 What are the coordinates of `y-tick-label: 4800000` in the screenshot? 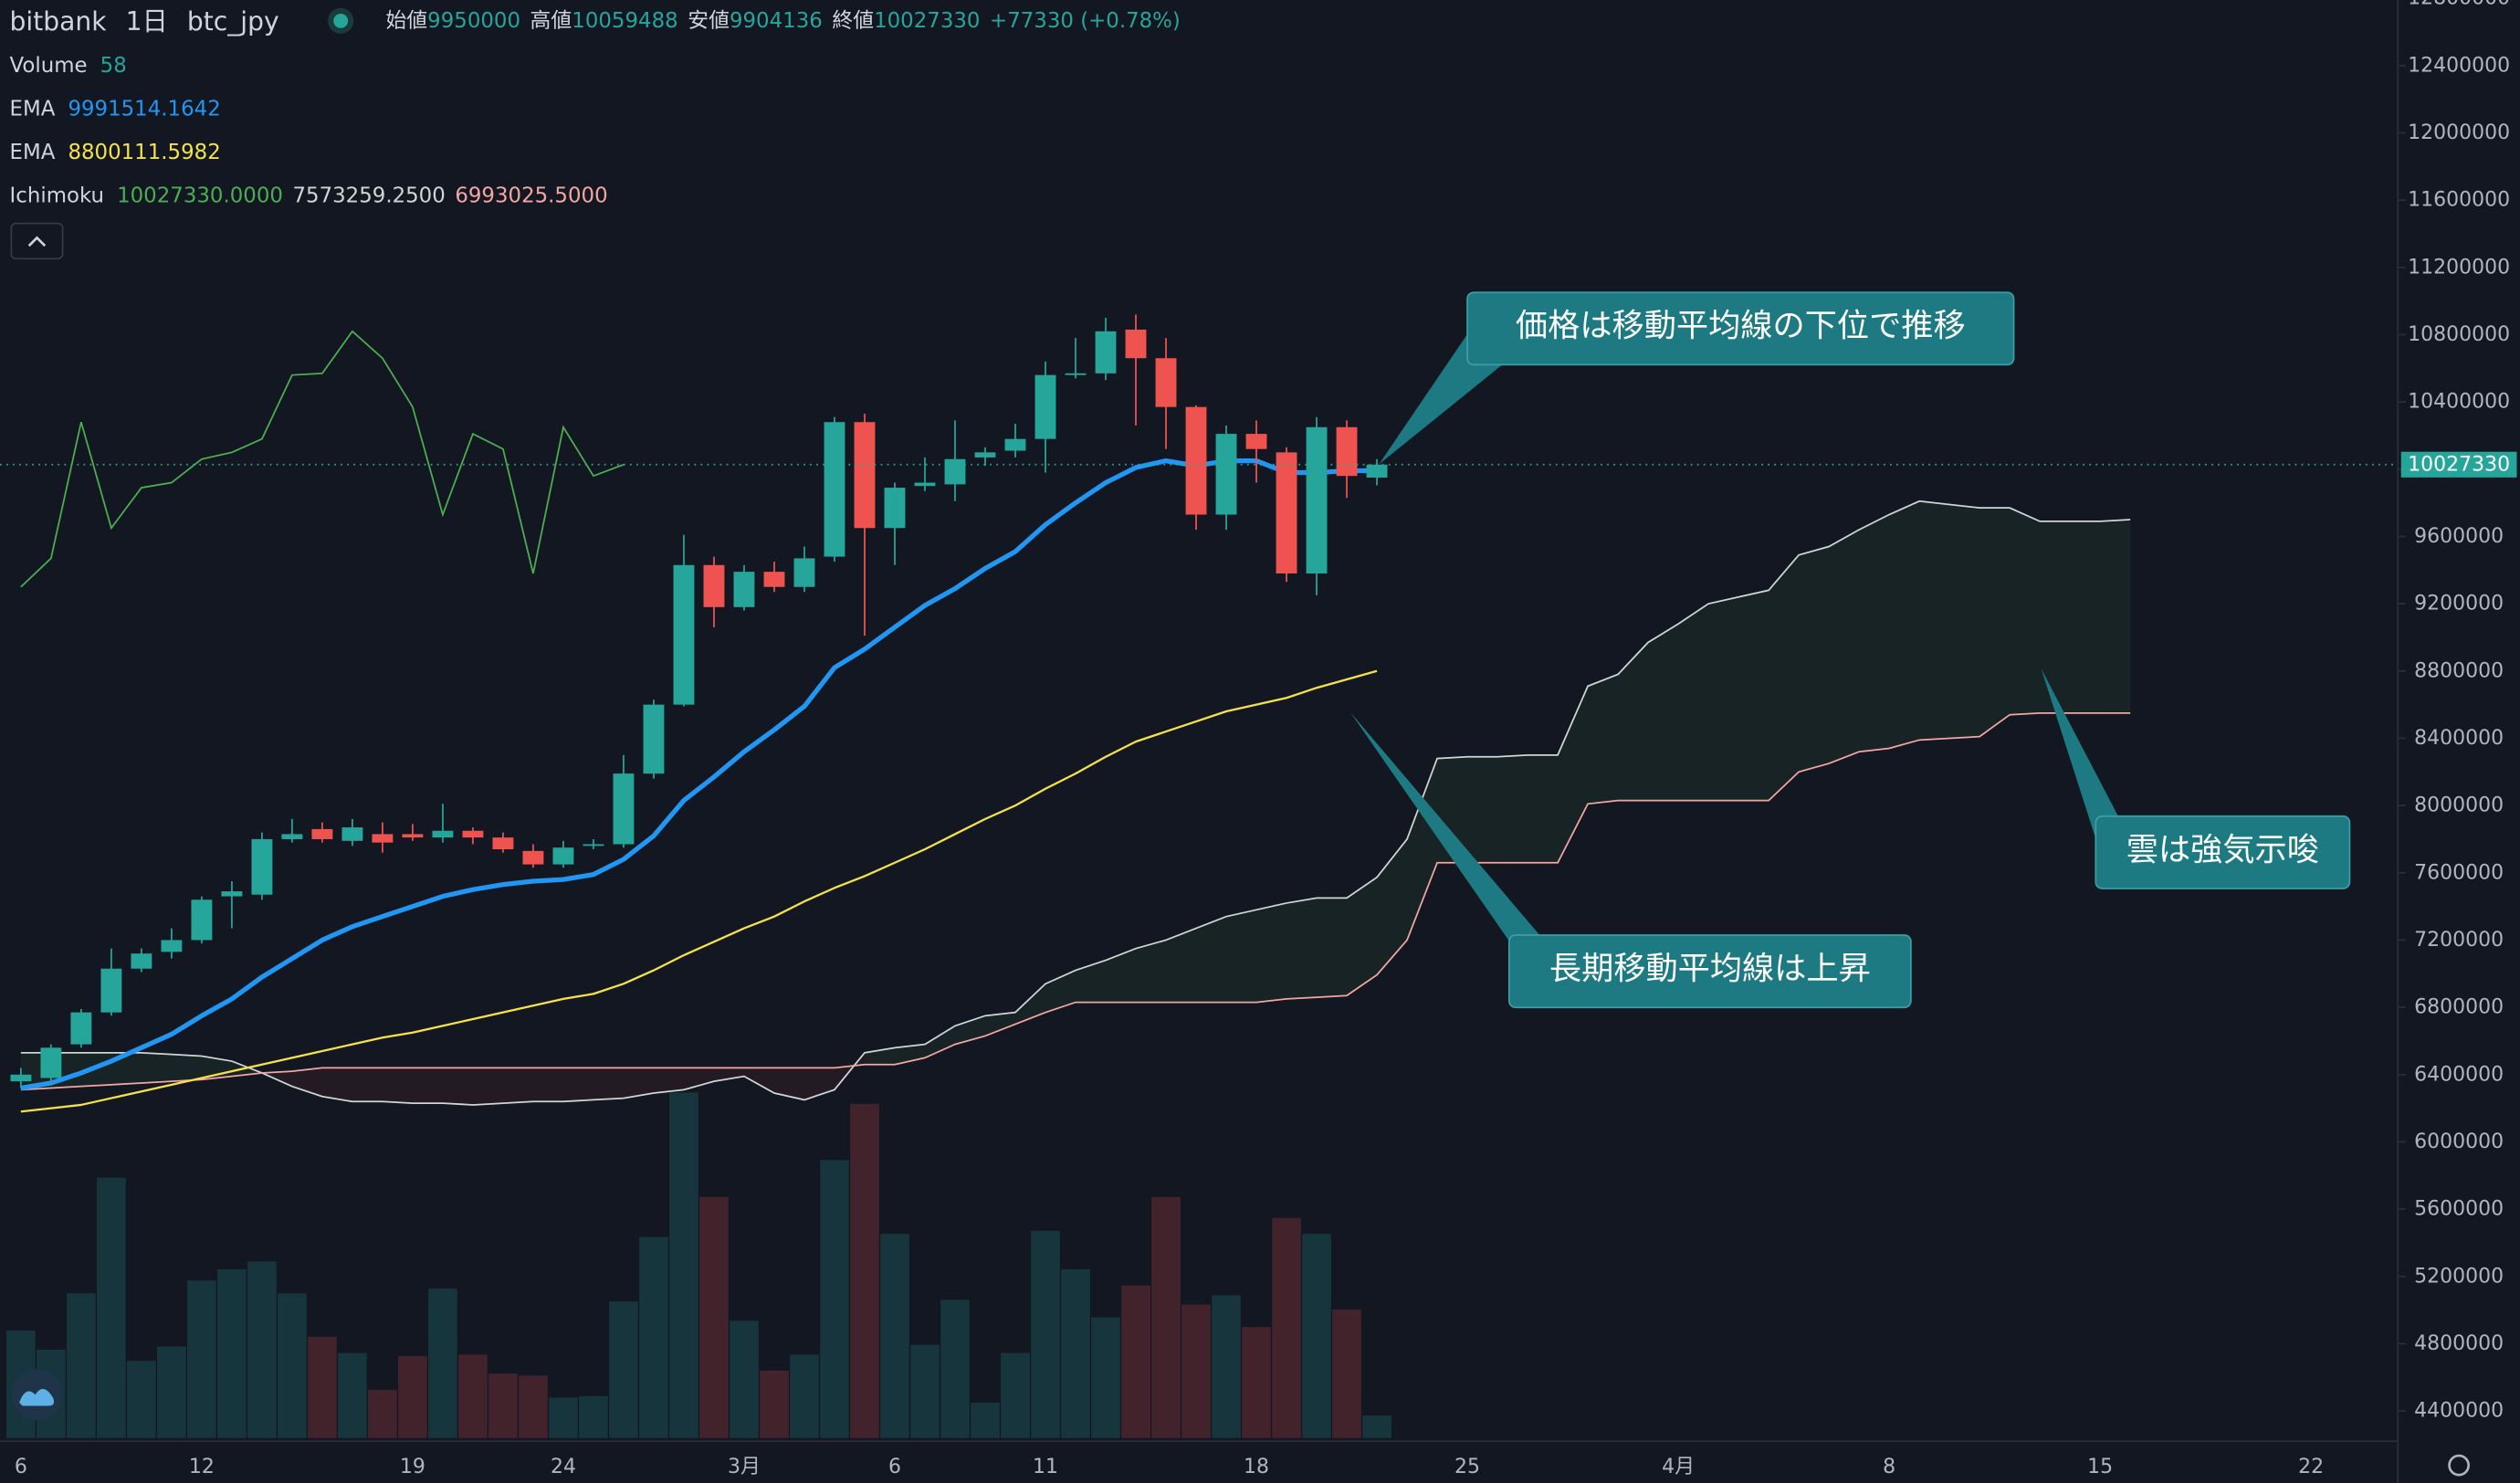 It's located at (2459, 1344).